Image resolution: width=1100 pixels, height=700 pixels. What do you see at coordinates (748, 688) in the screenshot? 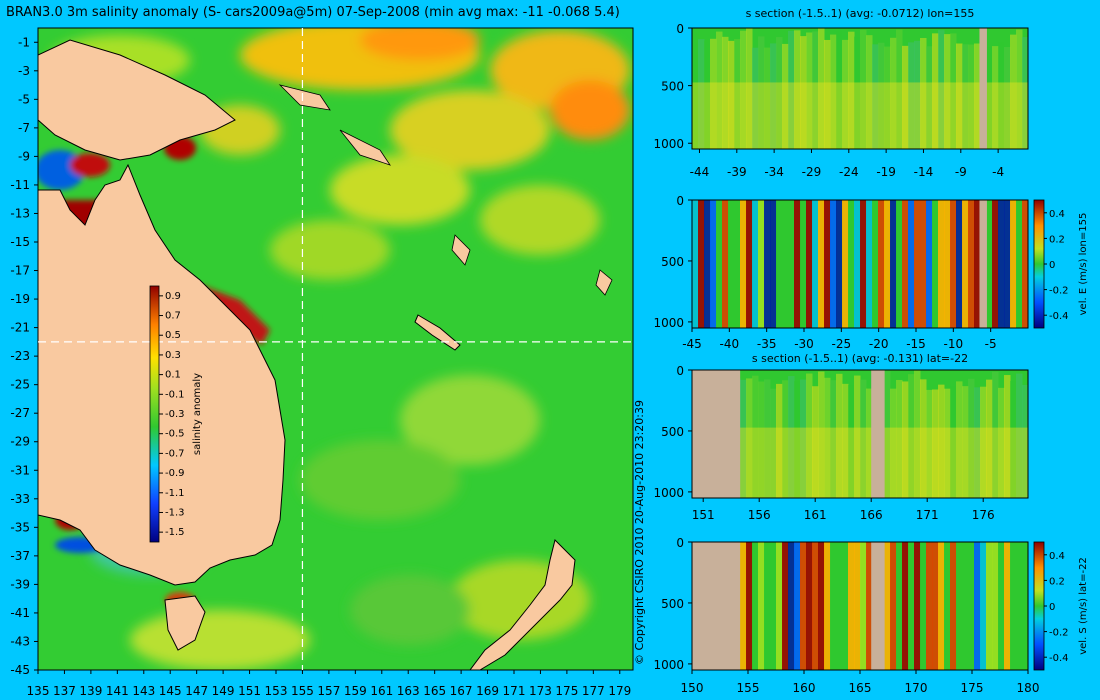
I see `panel-x-tick-label: 155` at bounding box center [748, 688].